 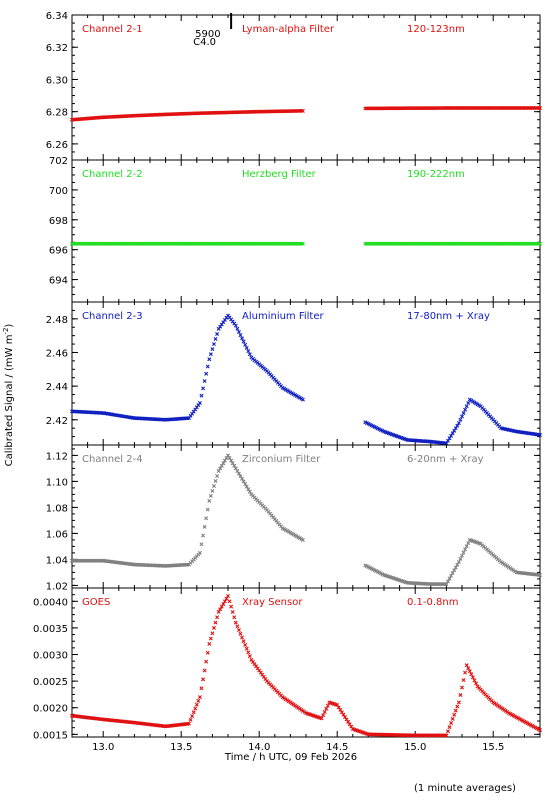 What do you see at coordinates (57, 534) in the screenshot?
I see `y-tick-label: 1.06` at bounding box center [57, 534].